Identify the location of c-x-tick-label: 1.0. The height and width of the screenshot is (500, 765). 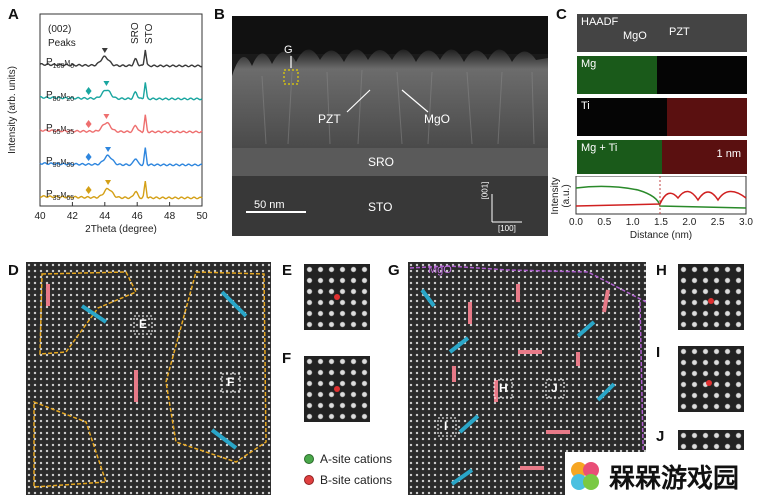
(633, 222).